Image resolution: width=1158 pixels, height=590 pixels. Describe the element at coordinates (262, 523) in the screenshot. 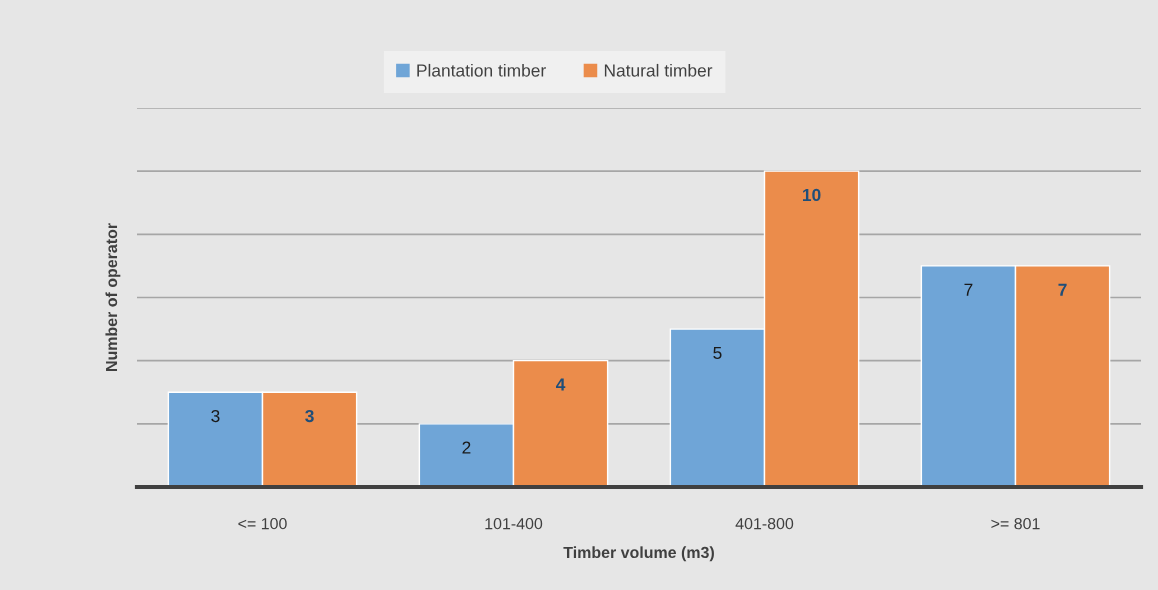

I see `x-tick-label: <= 100` at that location.